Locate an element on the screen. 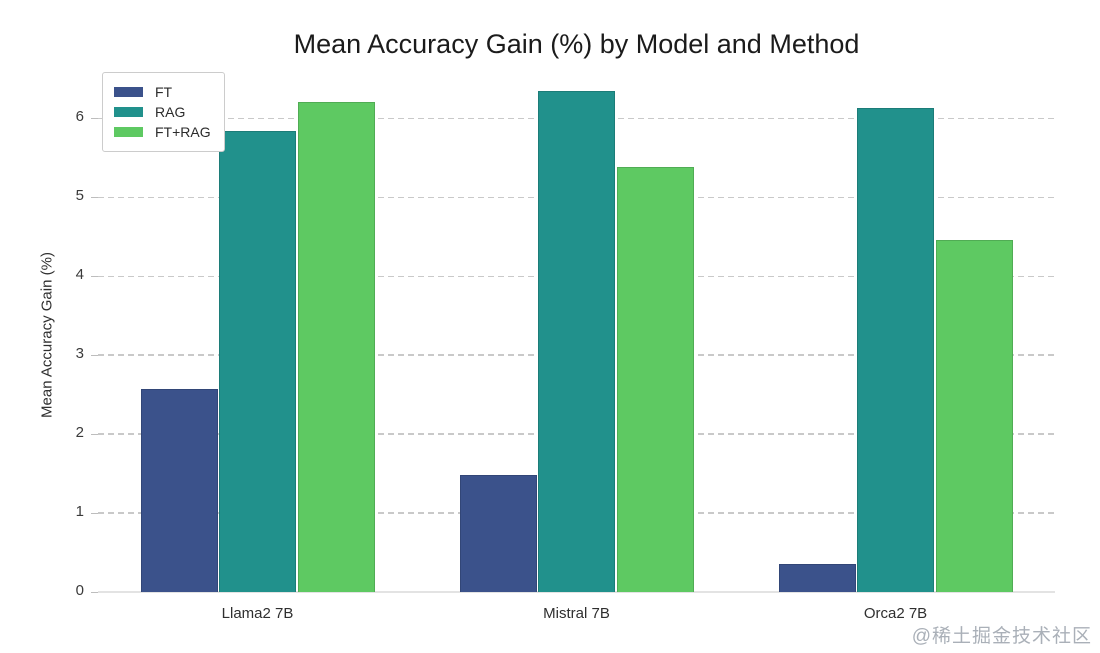 The width and height of the screenshot is (1100, 653). x-axis-baseline is located at coordinates (576, 592).